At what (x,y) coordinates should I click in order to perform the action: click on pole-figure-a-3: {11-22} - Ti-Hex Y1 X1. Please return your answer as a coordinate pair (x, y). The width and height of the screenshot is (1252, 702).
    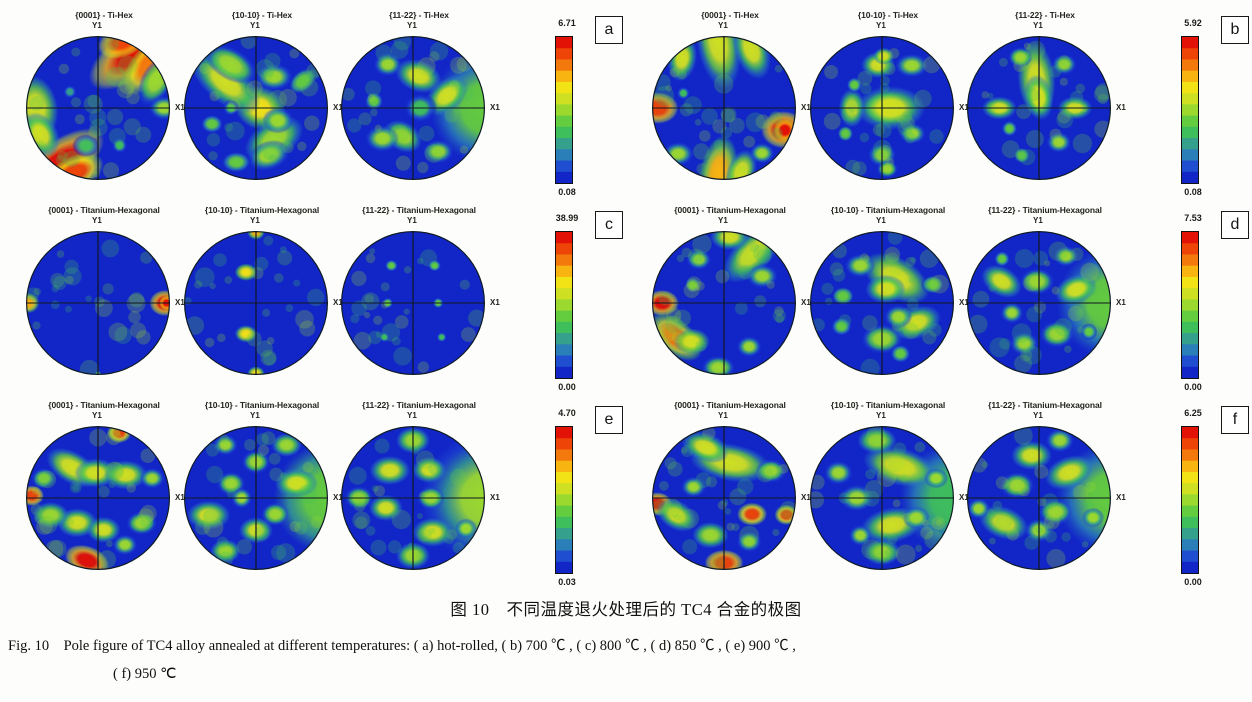
    Looking at the image, I should click on (418, 98).